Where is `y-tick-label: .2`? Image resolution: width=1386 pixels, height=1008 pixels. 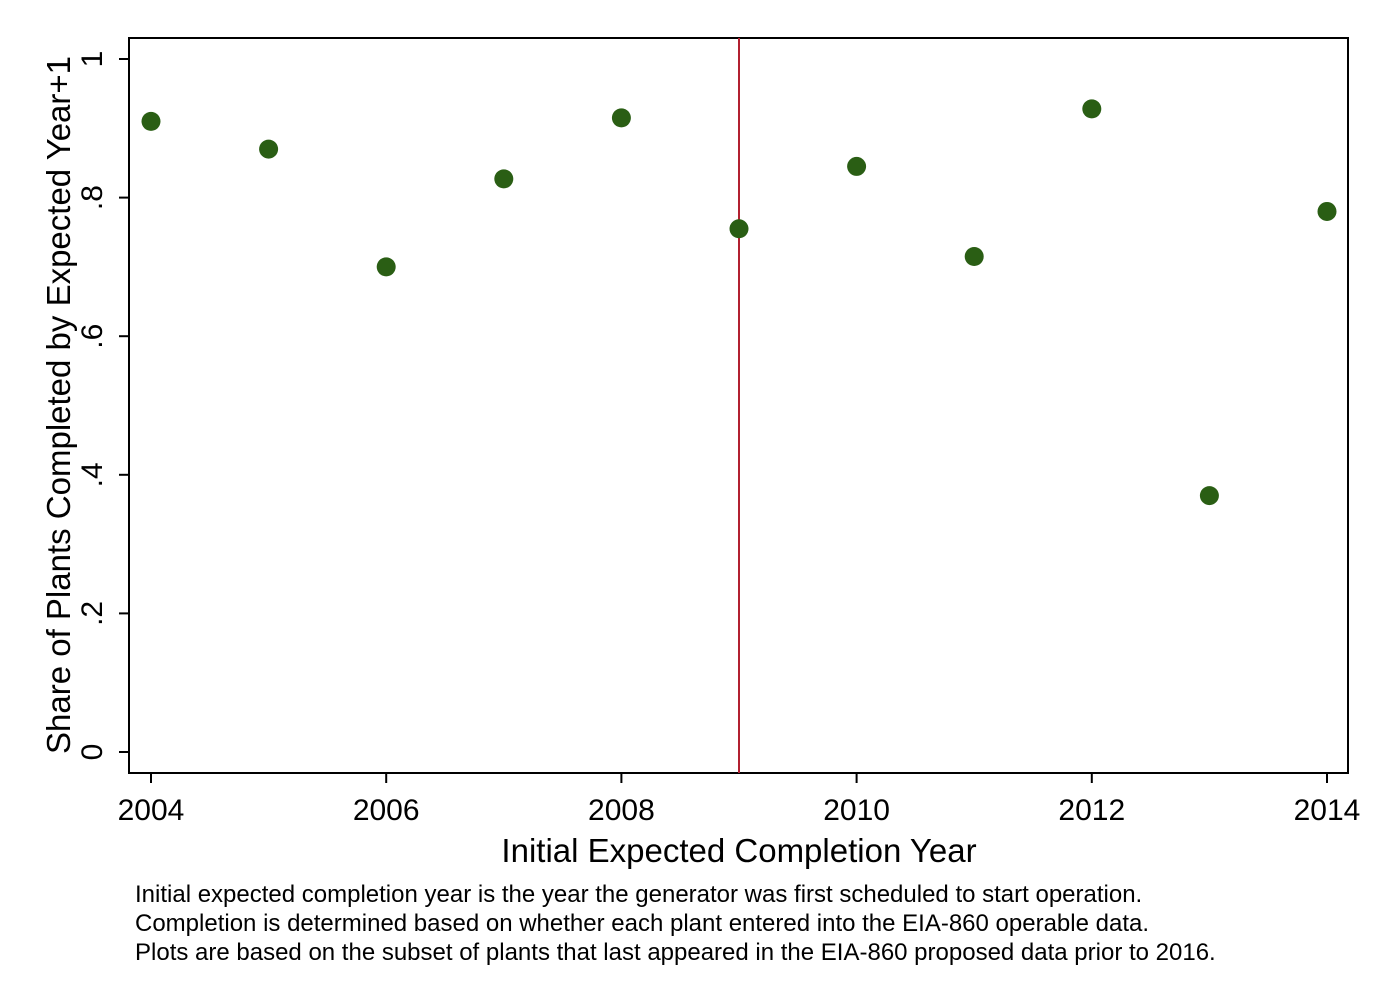
y-tick-label: .2 is located at coordinates (92, 613).